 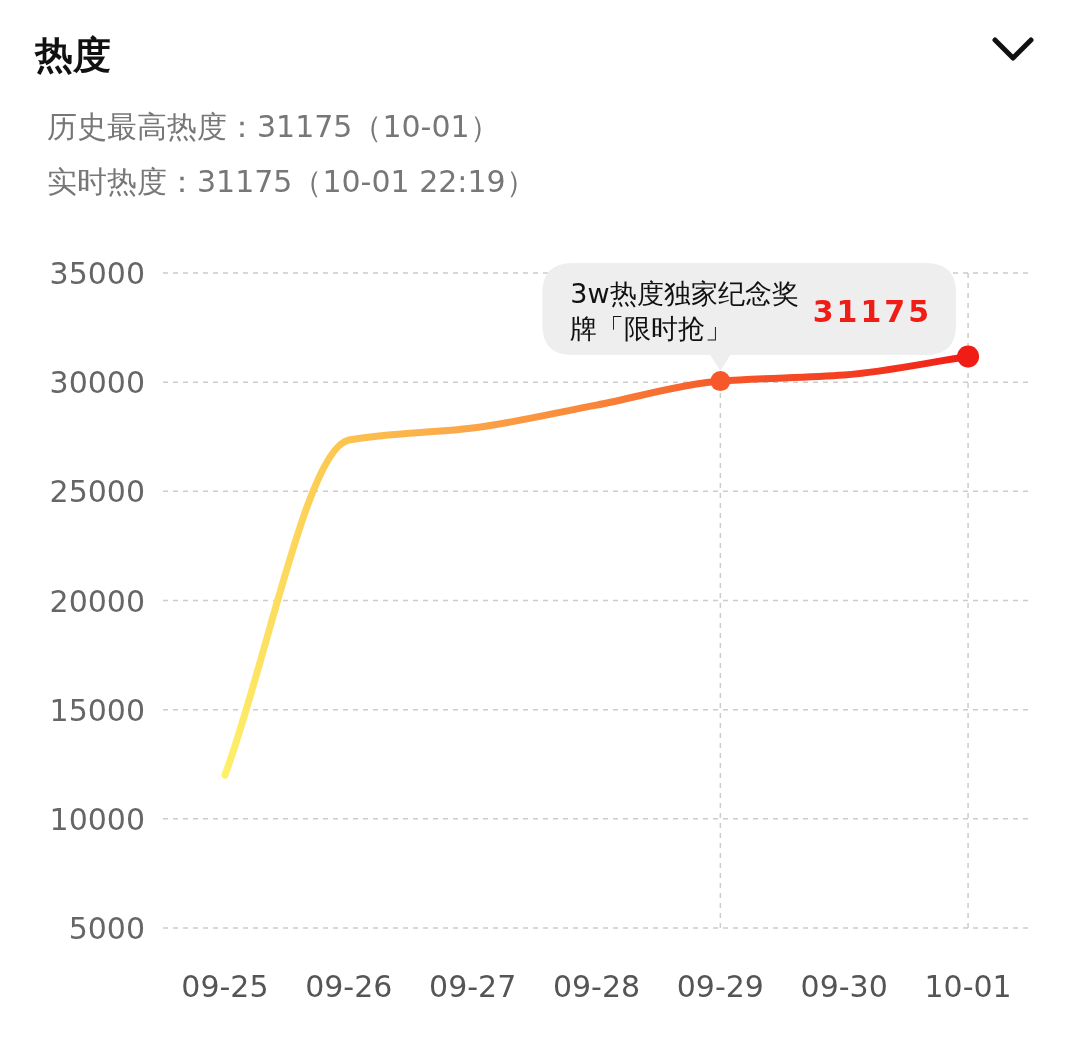 What do you see at coordinates (97, 819) in the screenshot?
I see `y-tick-label: 10000` at bounding box center [97, 819].